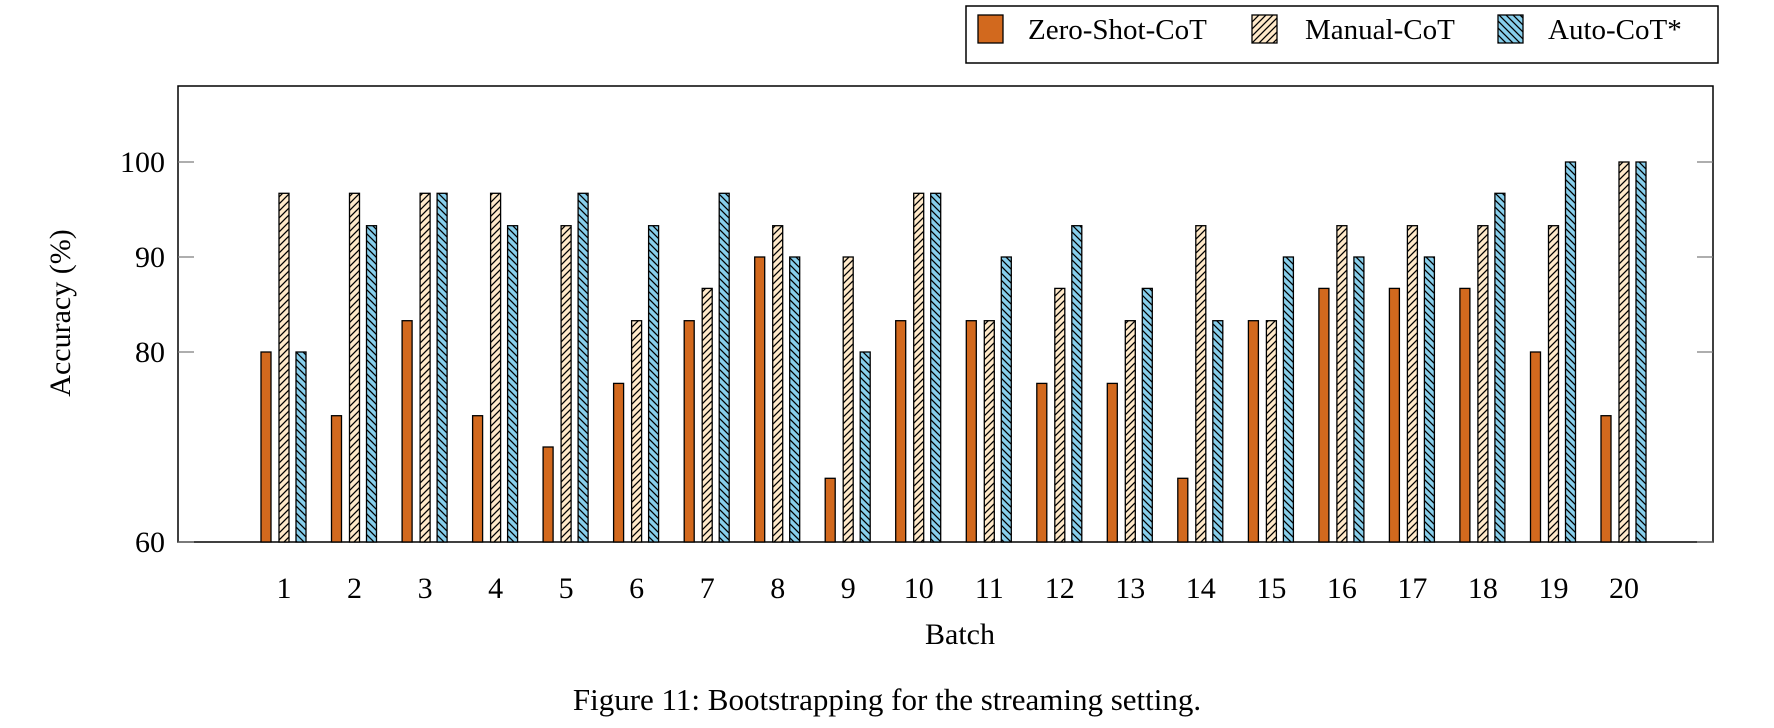 This screenshot has width=1774, height=728. I want to click on y-tick-label: 100, so click(142, 162).